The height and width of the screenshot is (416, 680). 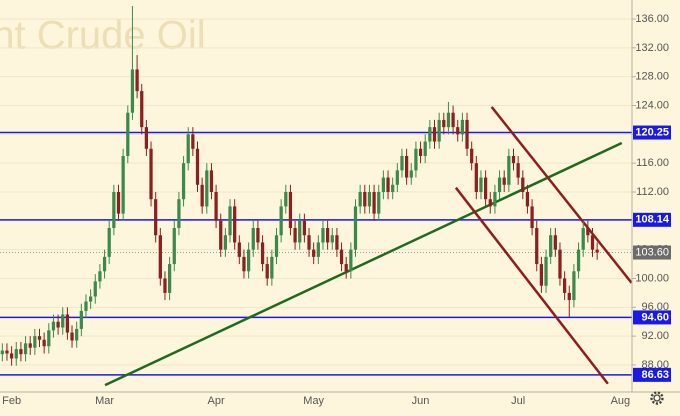 I want to click on y-tick-label: 124.00, so click(x=652, y=105).